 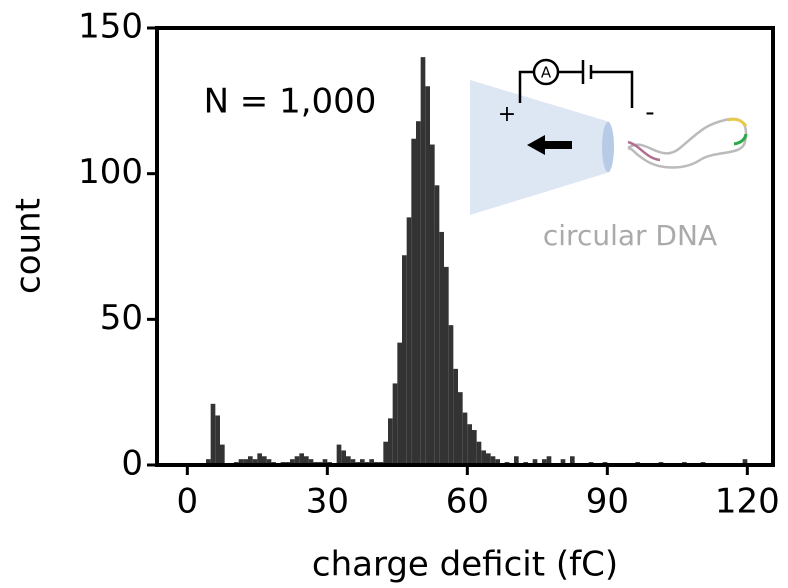 I want to click on ammeter-label: A, so click(x=546, y=73).